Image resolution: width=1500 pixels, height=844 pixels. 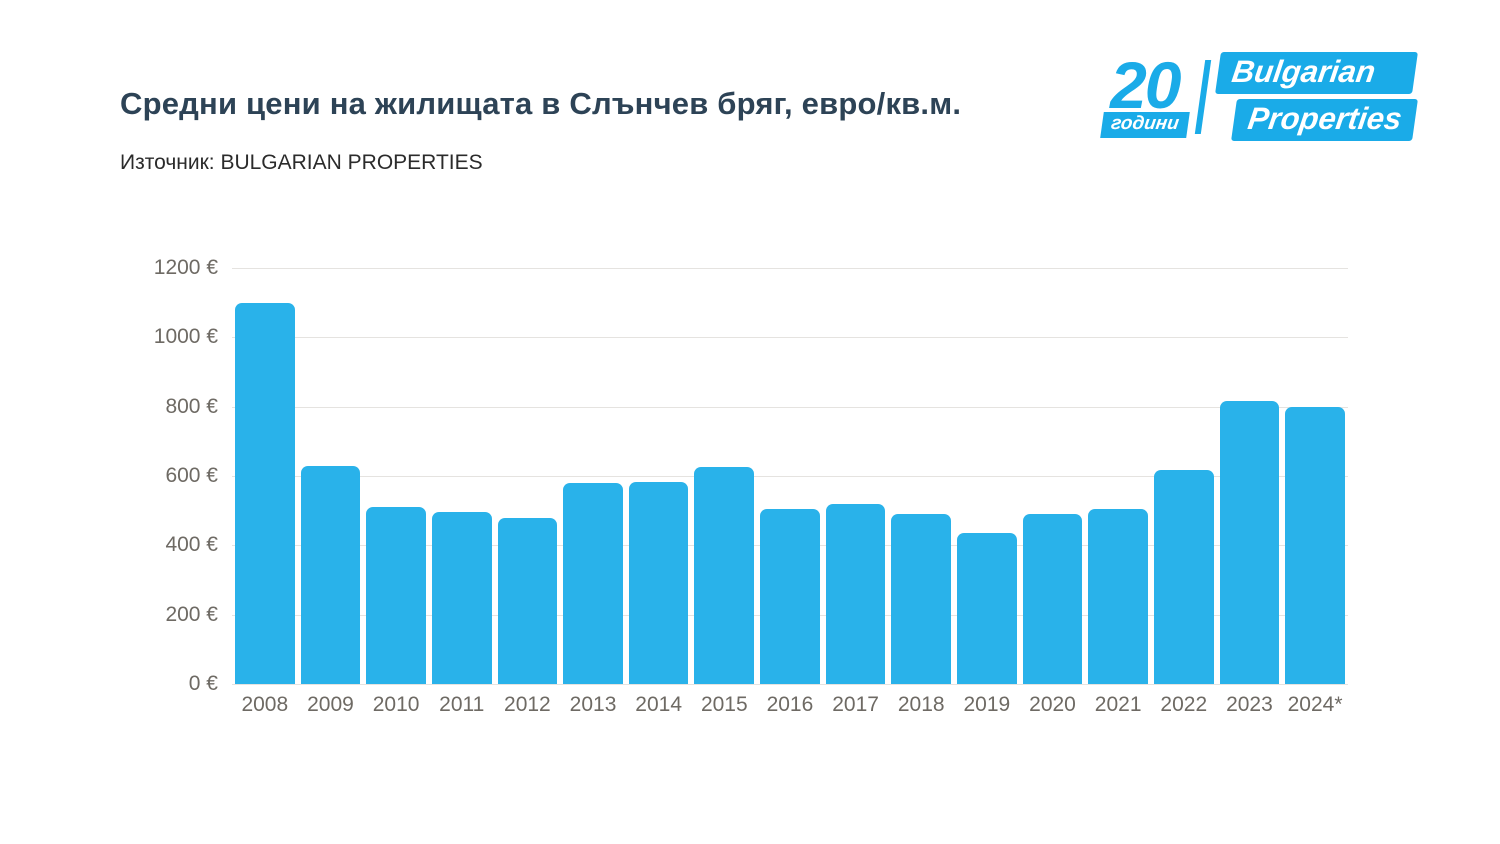 What do you see at coordinates (1183, 577) in the screenshot?
I see `bar-2022` at bounding box center [1183, 577].